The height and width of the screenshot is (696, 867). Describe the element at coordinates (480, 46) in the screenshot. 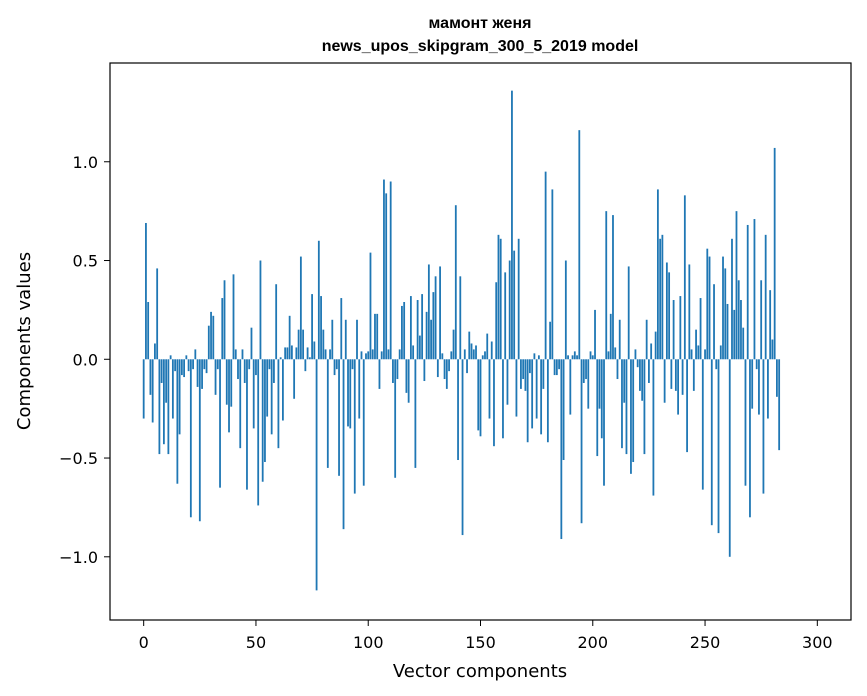

I see `chart-subtitle: news_upos_skipgram_300_5_2019 model` at that location.